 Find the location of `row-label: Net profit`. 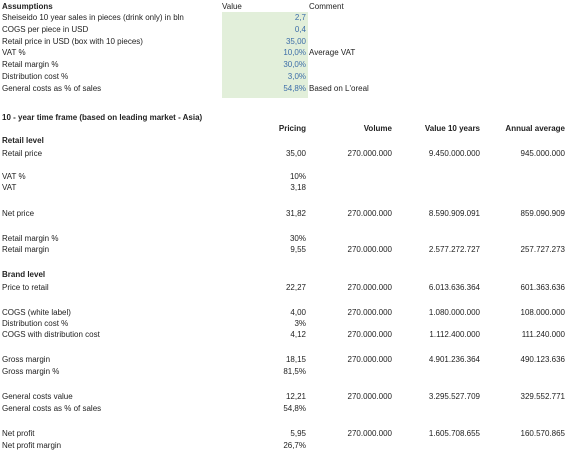

row-label: Net profit is located at coordinates (18, 433).